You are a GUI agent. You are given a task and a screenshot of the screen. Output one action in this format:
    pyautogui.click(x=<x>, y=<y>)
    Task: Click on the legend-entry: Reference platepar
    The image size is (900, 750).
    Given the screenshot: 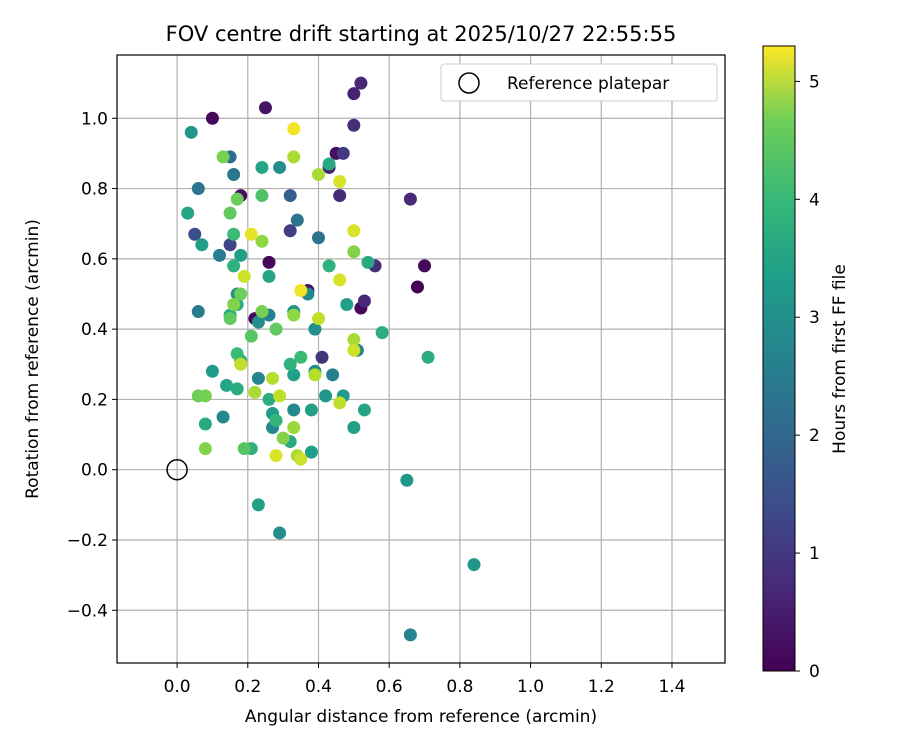 What is the action you would take?
    pyautogui.click(x=588, y=84)
    